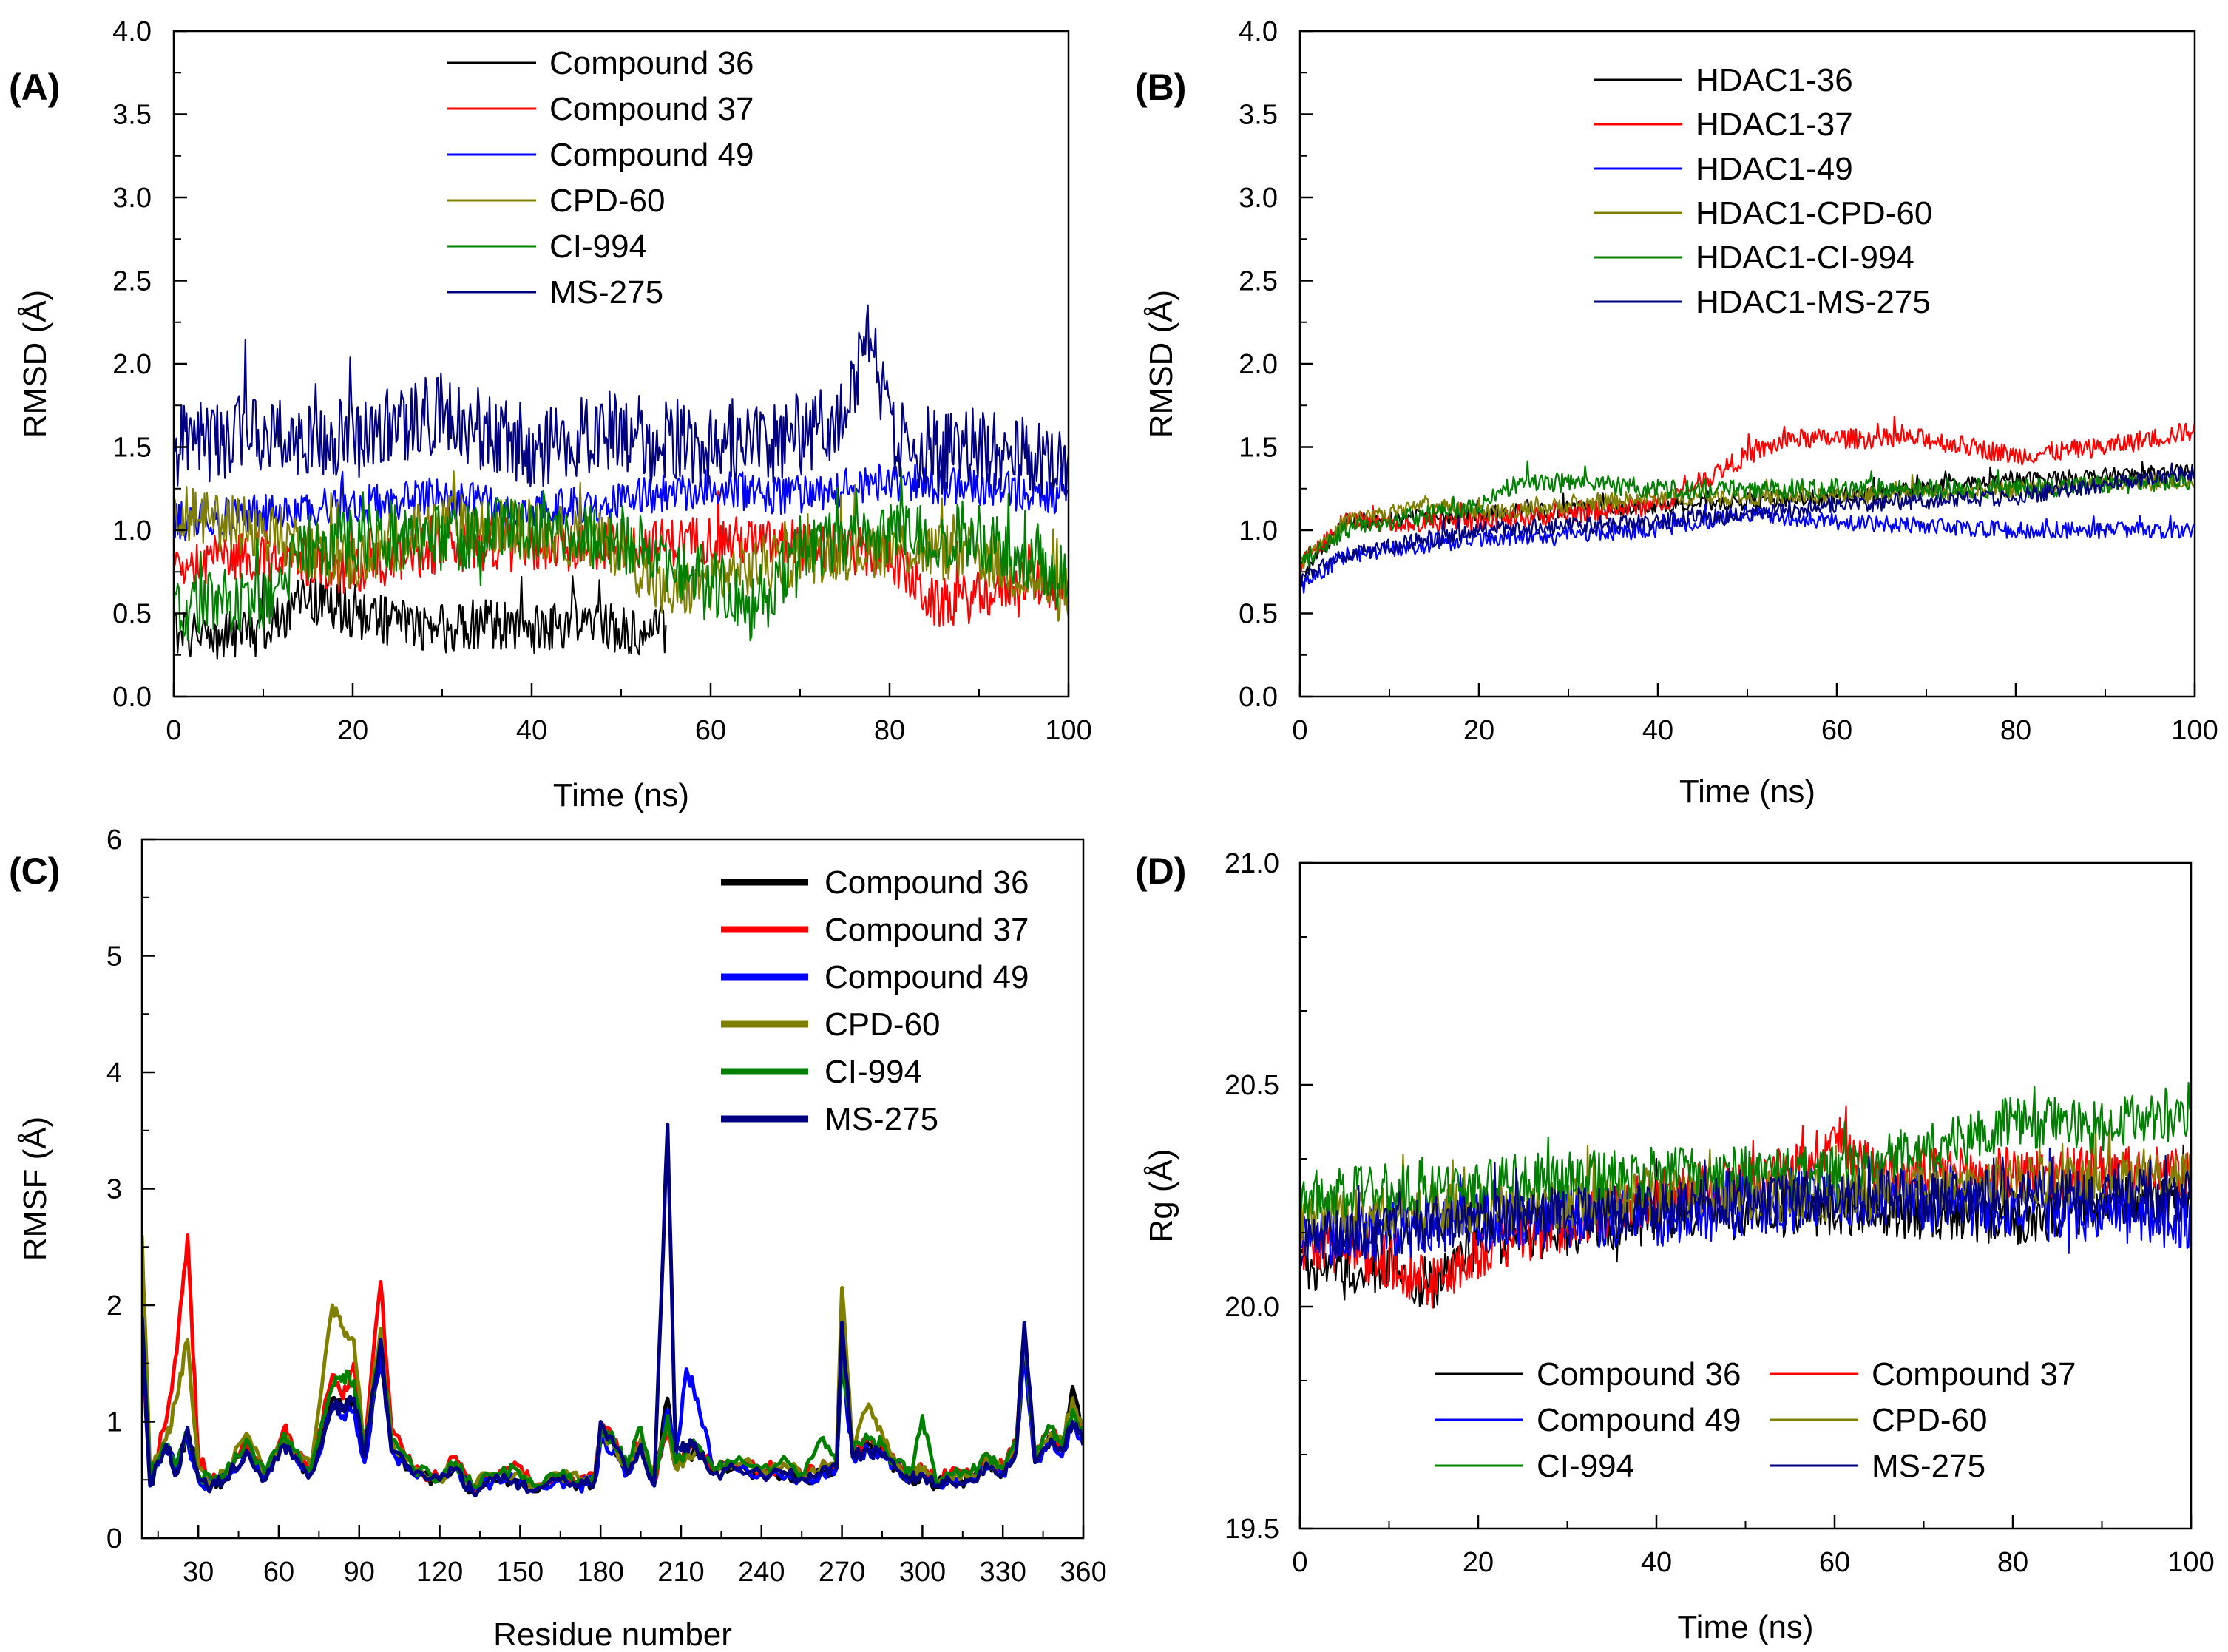 The image size is (2228, 1652). I want to click on y-tick-label: 3, so click(114, 1189).